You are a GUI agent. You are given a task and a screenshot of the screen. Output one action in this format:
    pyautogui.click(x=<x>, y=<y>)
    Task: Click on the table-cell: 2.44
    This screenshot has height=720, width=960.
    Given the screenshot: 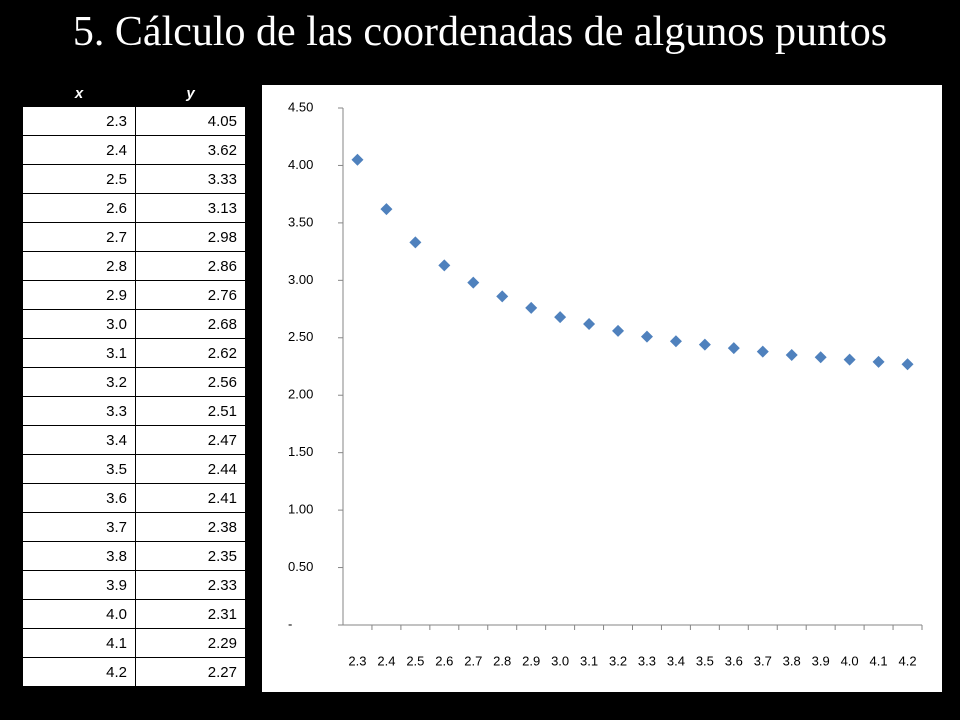 What is the action you would take?
    pyautogui.click(x=190, y=469)
    